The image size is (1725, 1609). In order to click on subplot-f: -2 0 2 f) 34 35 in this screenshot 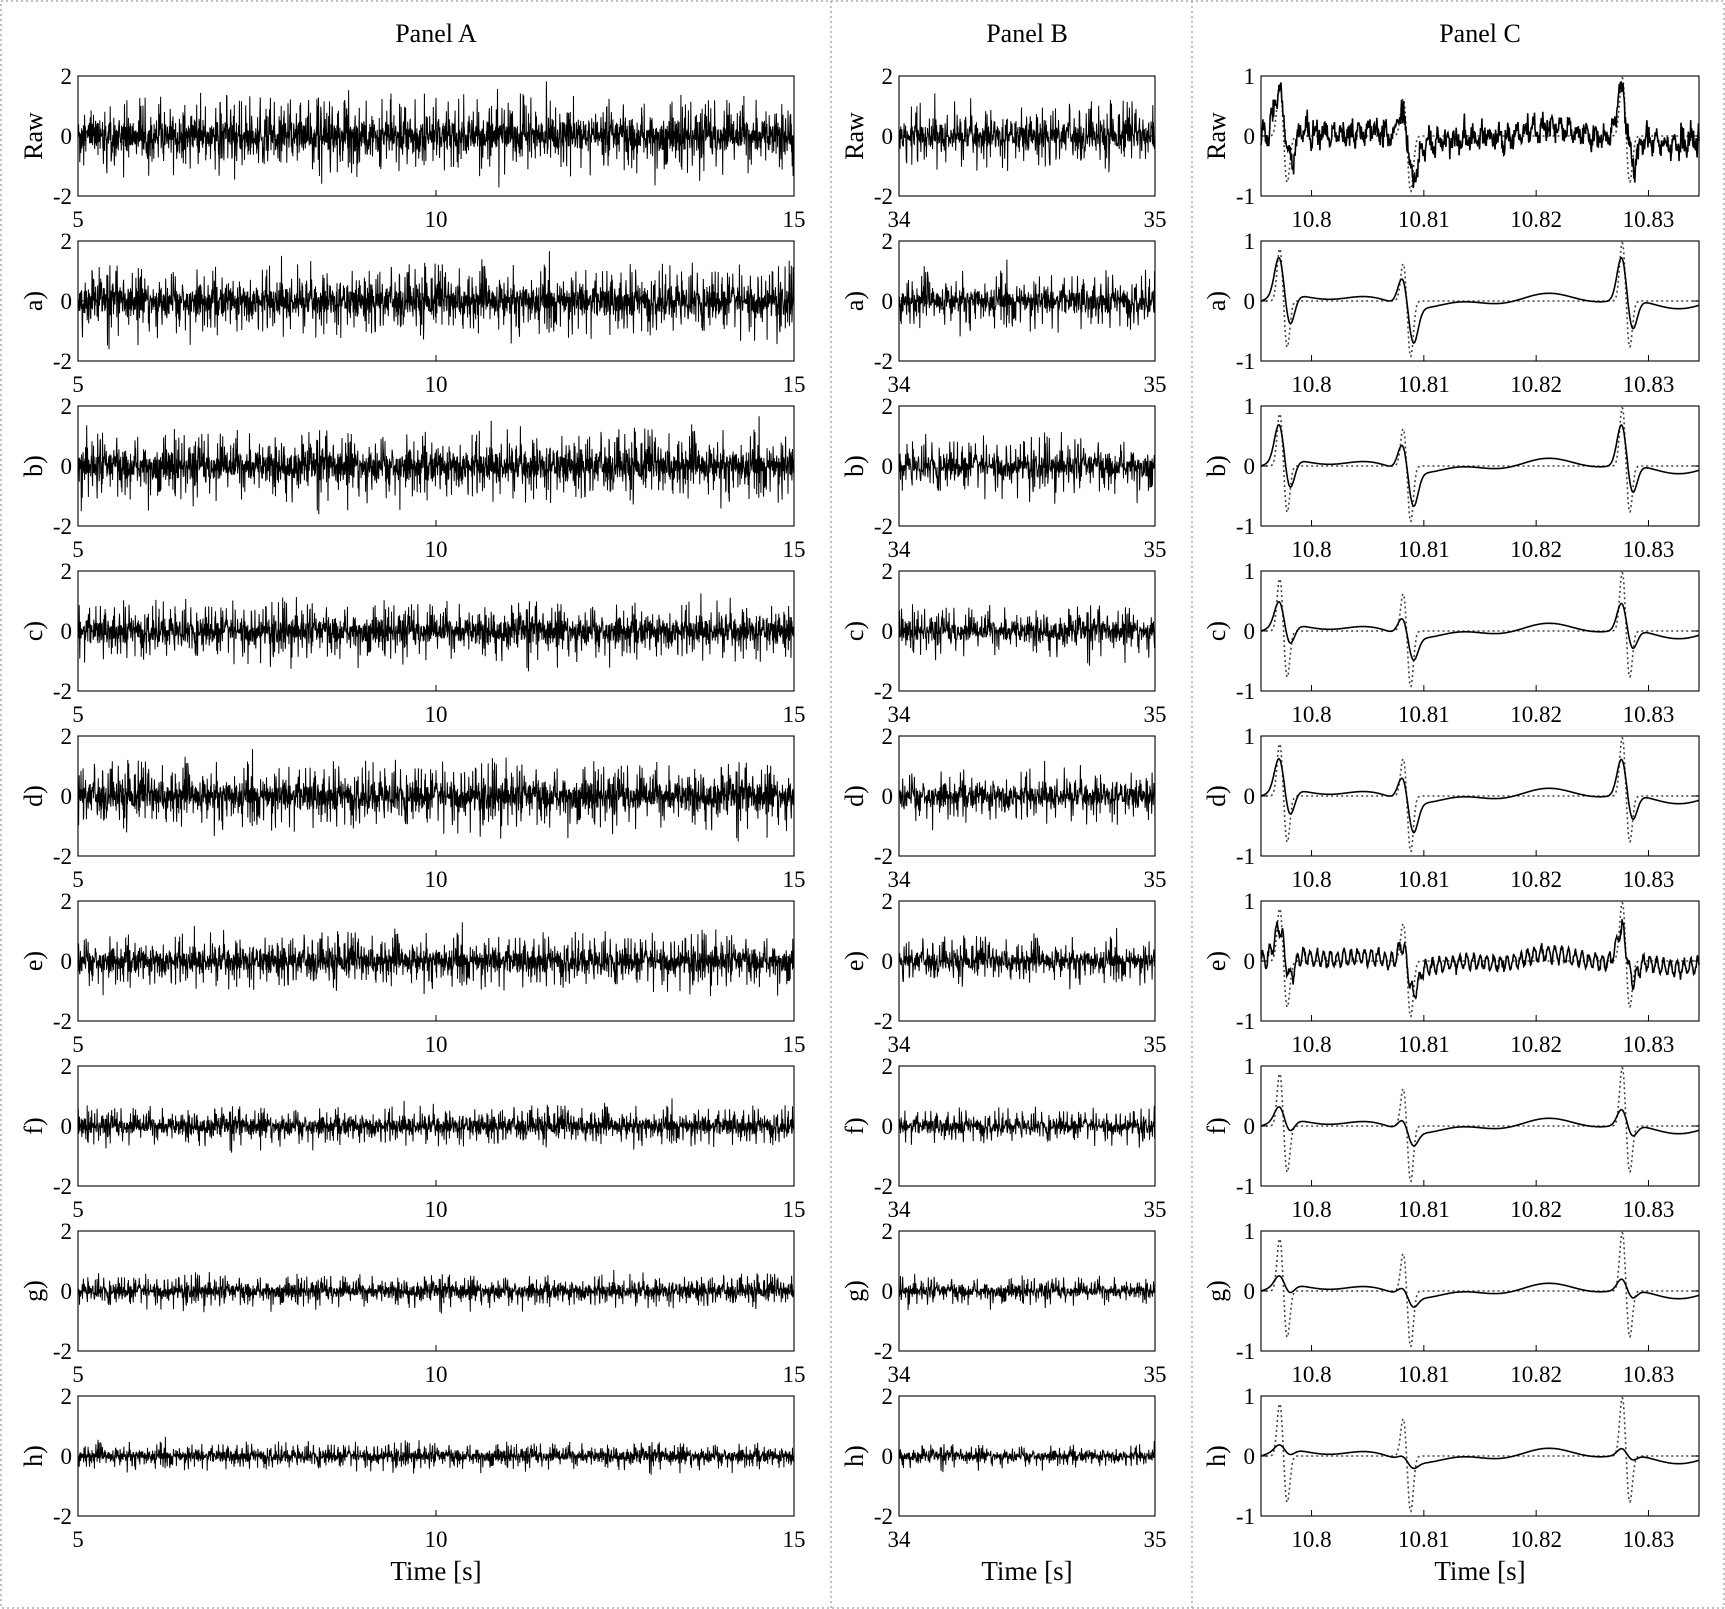, I will do `click(1003, 1138)`.